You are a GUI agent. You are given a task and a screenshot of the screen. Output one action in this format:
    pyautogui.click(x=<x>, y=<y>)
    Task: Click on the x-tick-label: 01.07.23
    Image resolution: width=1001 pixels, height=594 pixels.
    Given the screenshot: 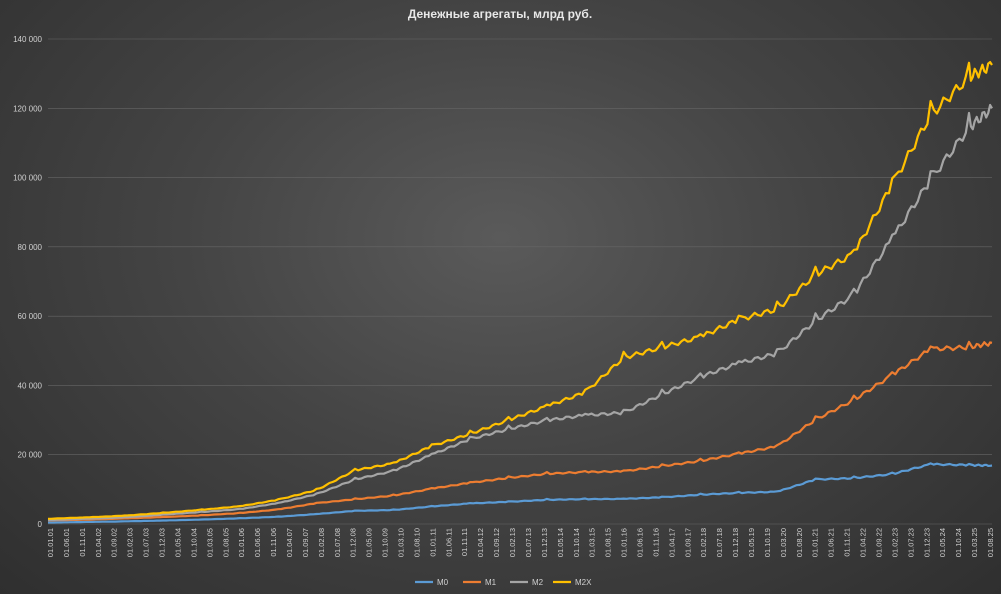 What is the action you would take?
    pyautogui.click(x=910, y=542)
    